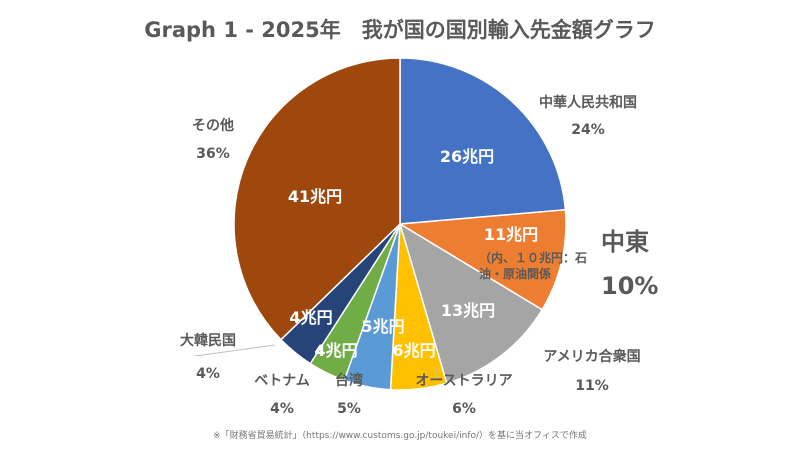 This screenshot has width=800, height=450. Describe the element at coordinates (349, 381) in the screenshot. I see `category-label-taiwan: 台湾` at that location.